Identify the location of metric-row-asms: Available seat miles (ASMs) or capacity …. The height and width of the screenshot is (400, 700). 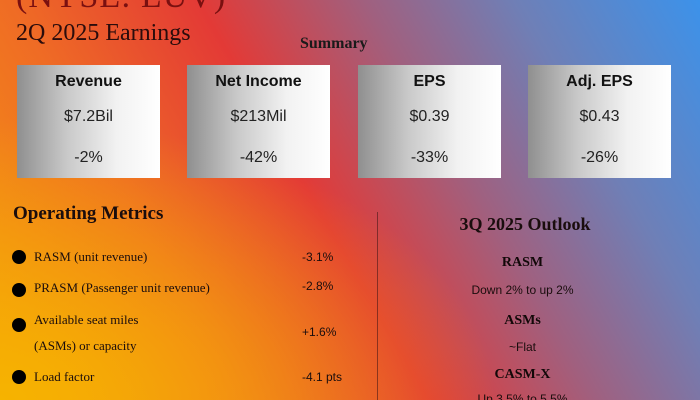
(192, 333).